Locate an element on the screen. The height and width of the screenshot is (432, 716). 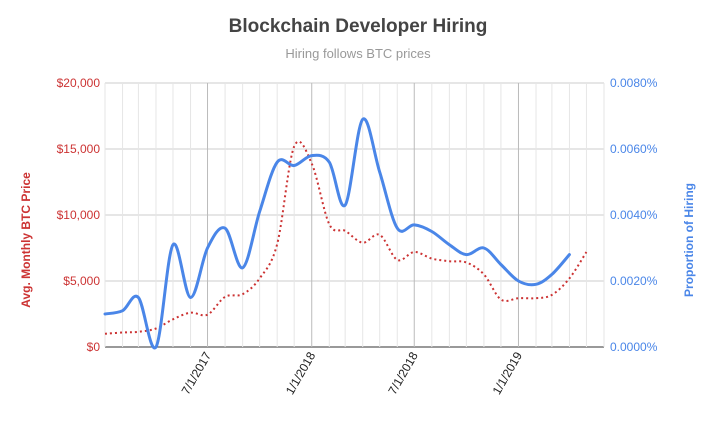
x-tick-label: 1/1/2019 is located at coordinates (508, 373).